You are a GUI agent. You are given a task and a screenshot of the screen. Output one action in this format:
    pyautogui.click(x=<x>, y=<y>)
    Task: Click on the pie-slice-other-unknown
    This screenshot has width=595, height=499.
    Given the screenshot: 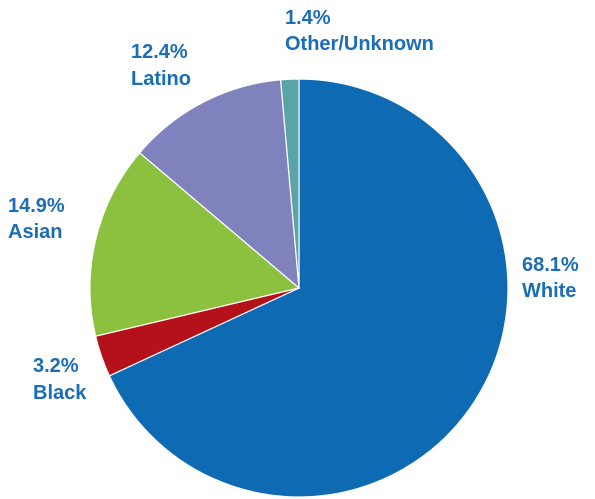 What is the action you would take?
    pyautogui.click(x=289, y=183)
    